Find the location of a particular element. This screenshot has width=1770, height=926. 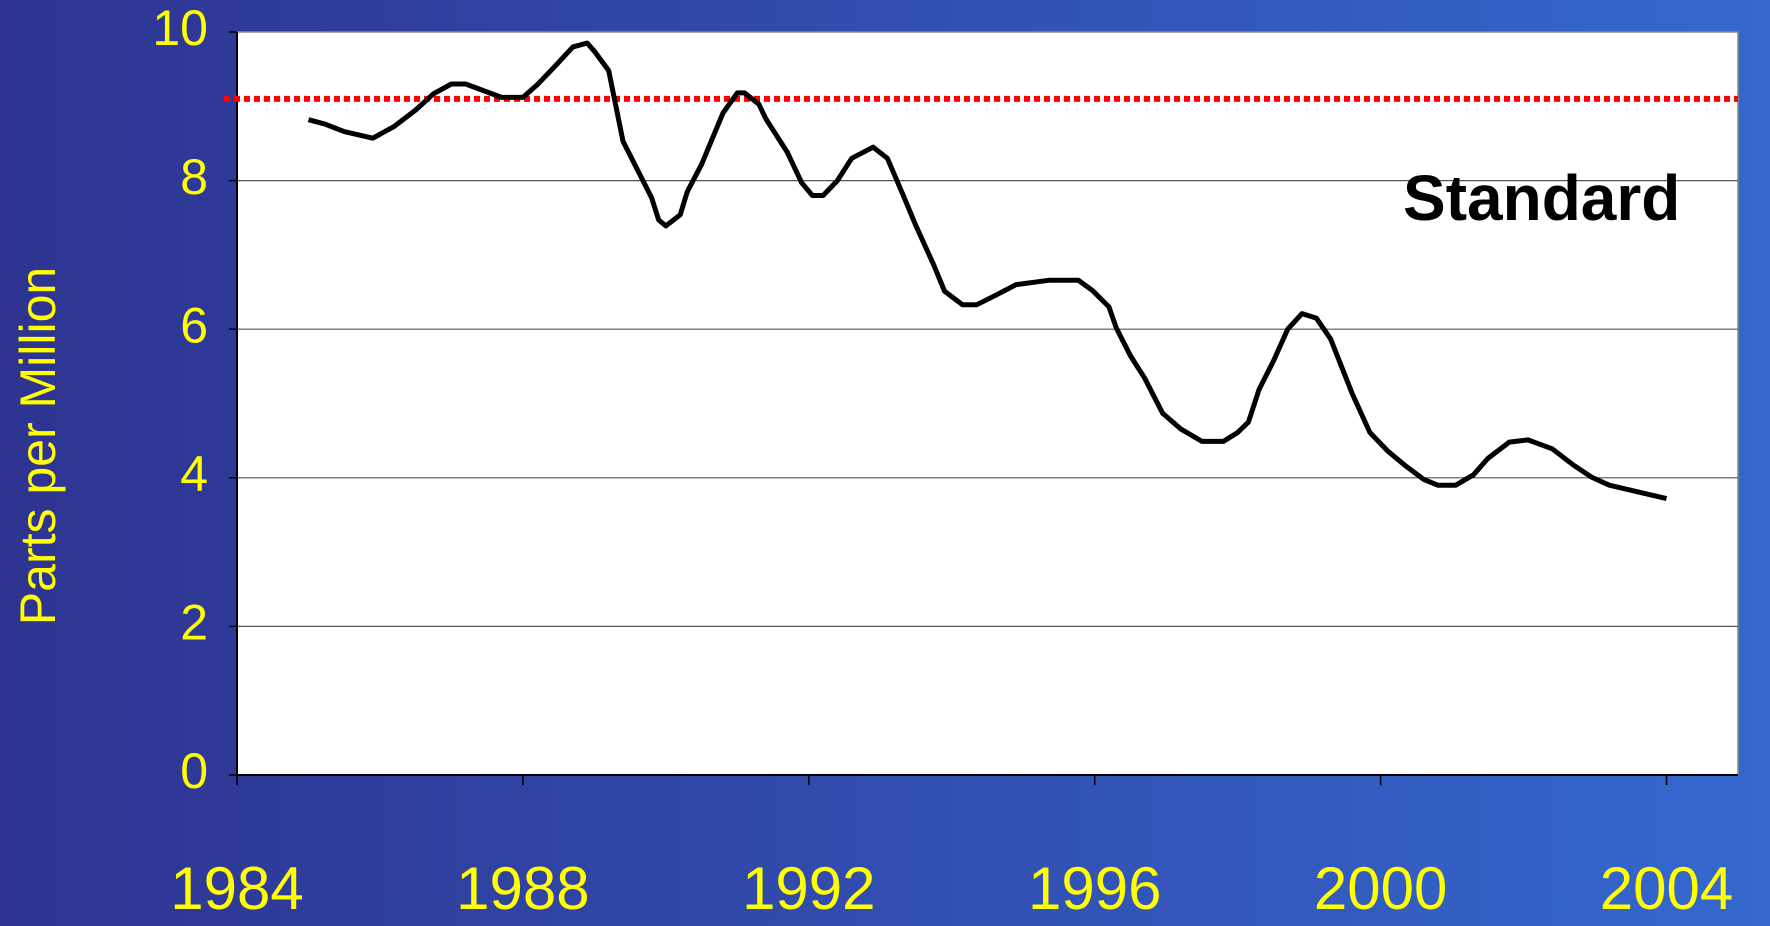

x-tick-label: 1992 is located at coordinates (808, 888).